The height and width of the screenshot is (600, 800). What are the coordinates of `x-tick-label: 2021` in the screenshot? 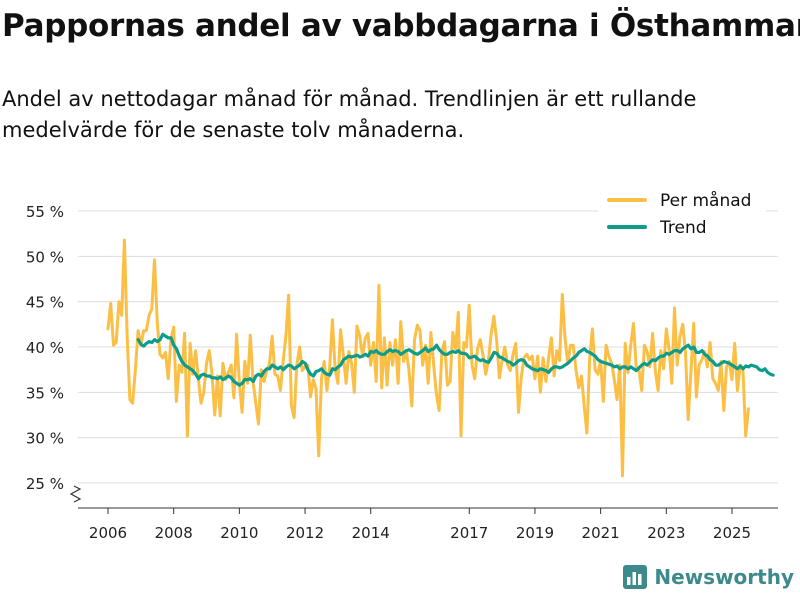 It's located at (601, 533).